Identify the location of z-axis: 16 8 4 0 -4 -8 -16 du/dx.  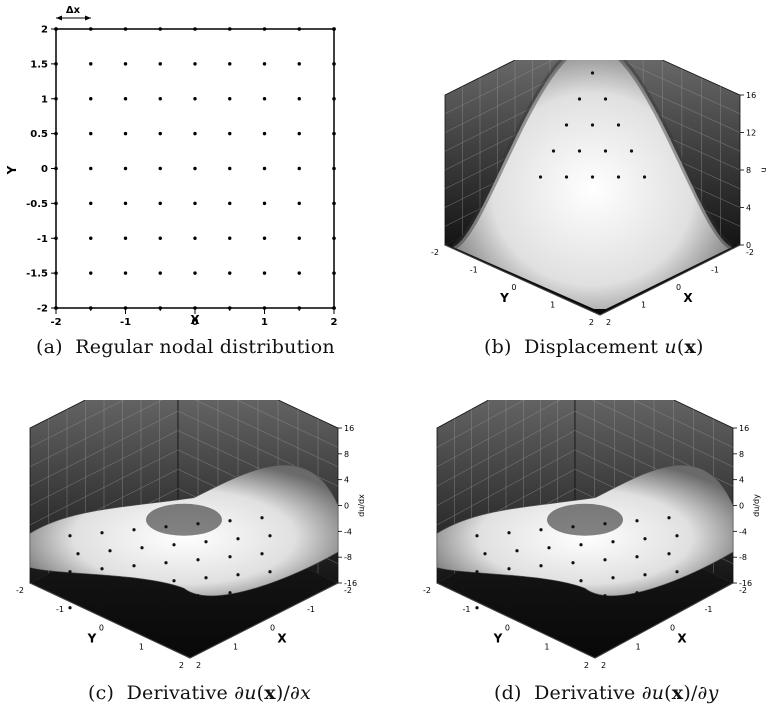
(352, 506).